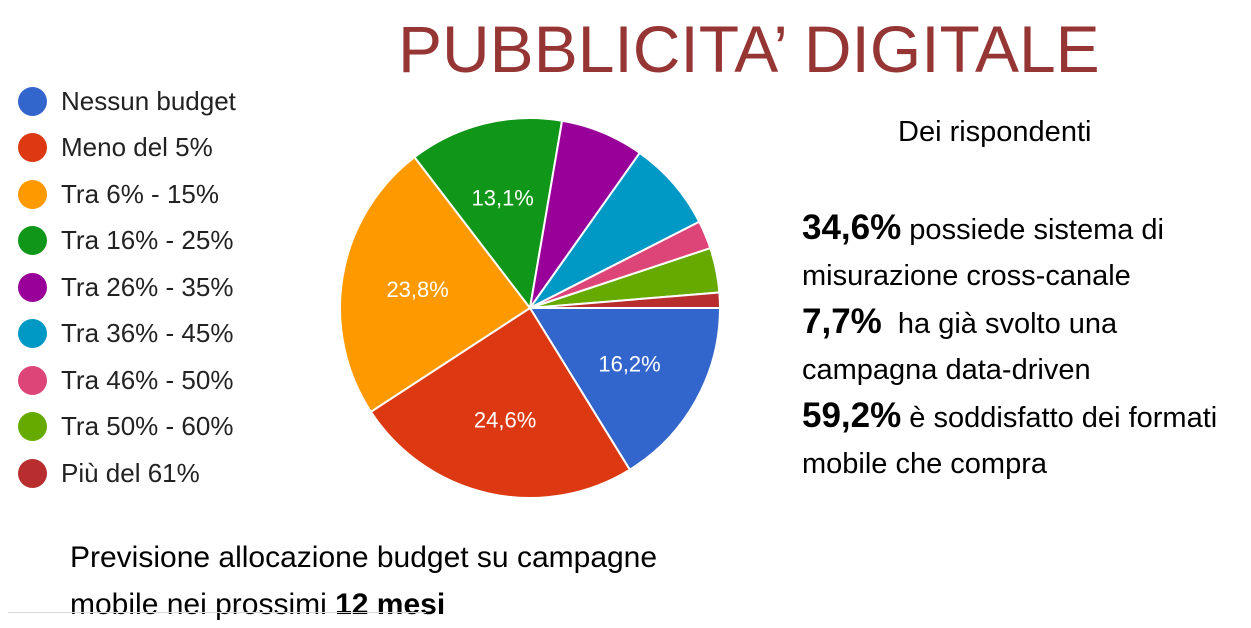 This screenshot has width=1251, height=628. What do you see at coordinates (852, 415) in the screenshot?
I see `stat-value: 59,2%` at bounding box center [852, 415].